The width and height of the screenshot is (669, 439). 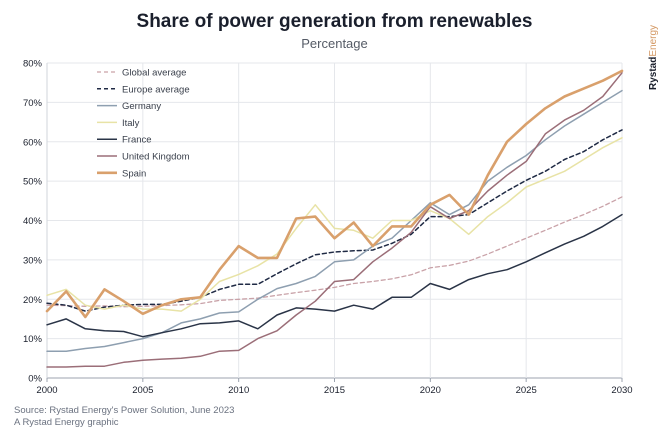 I want to click on y-tick-label: 80%, so click(x=33, y=64).